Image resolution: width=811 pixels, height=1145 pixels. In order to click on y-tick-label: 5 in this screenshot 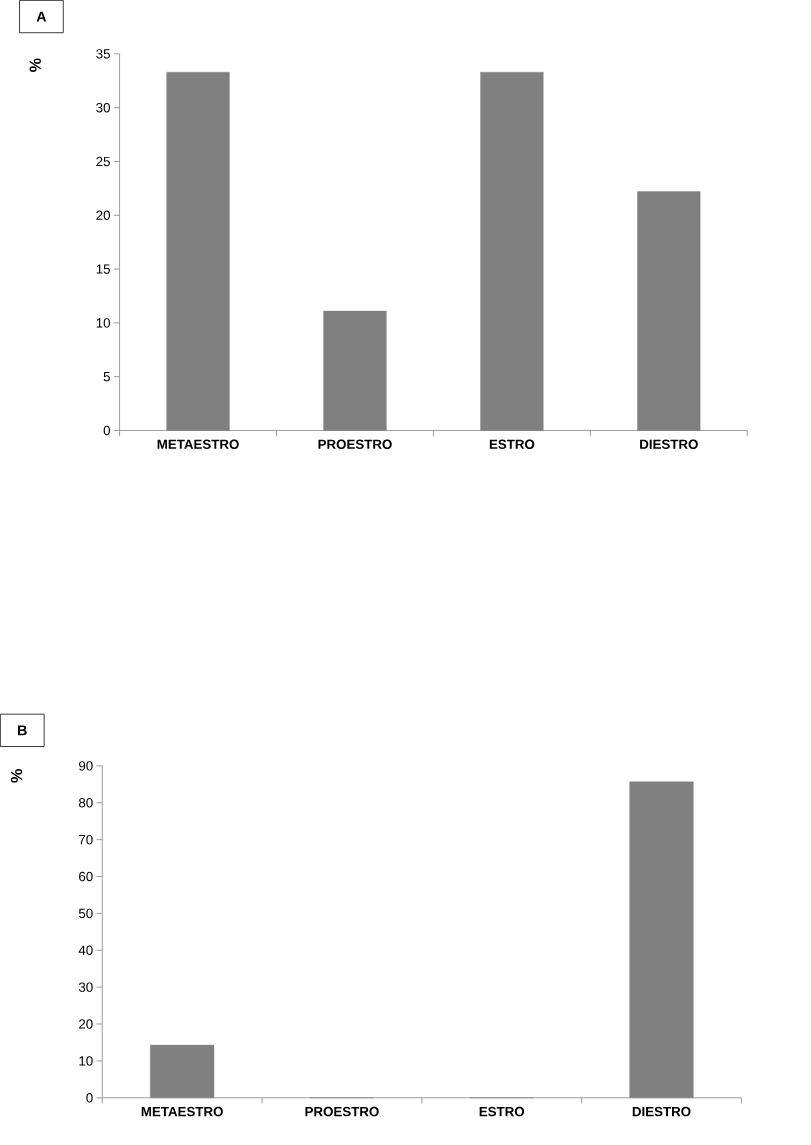, I will do `click(107, 377)`.